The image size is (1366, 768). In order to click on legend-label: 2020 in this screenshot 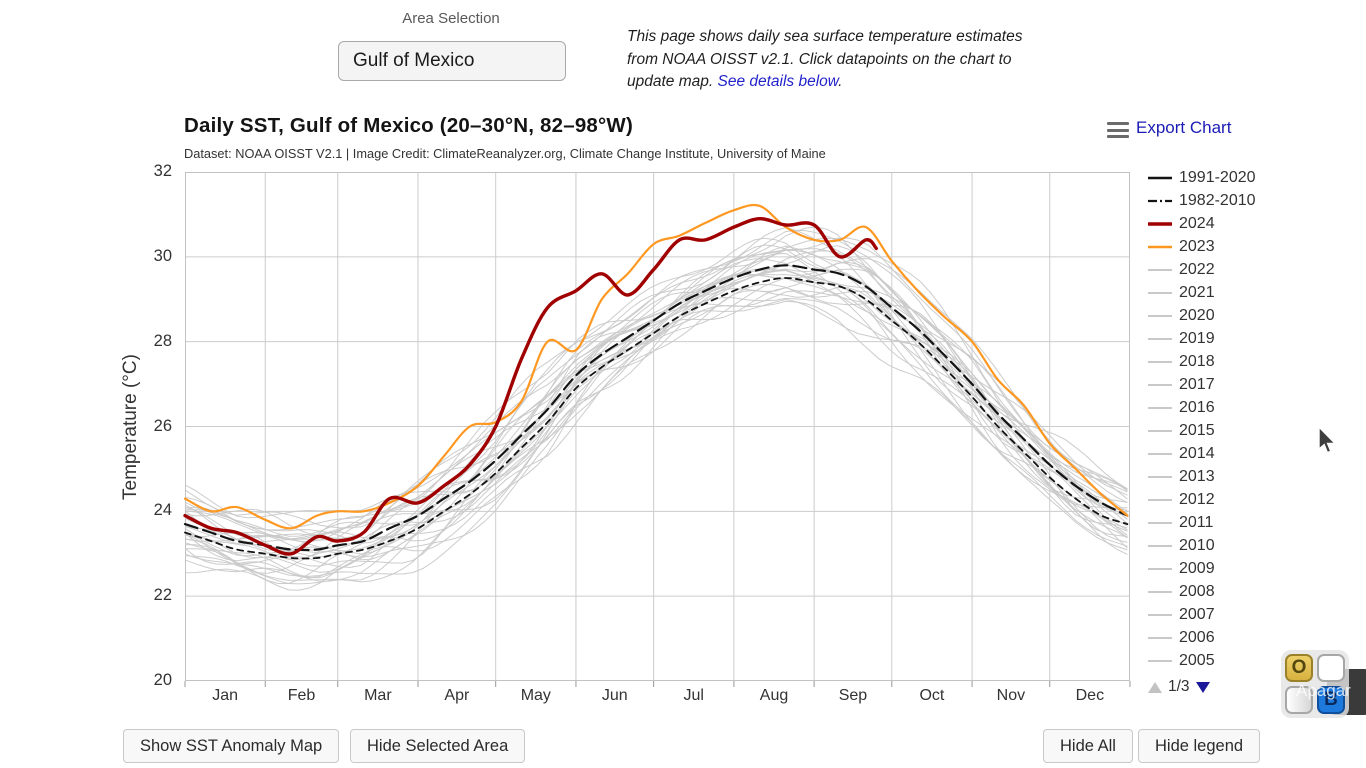, I will do `click(1197, 315)`.